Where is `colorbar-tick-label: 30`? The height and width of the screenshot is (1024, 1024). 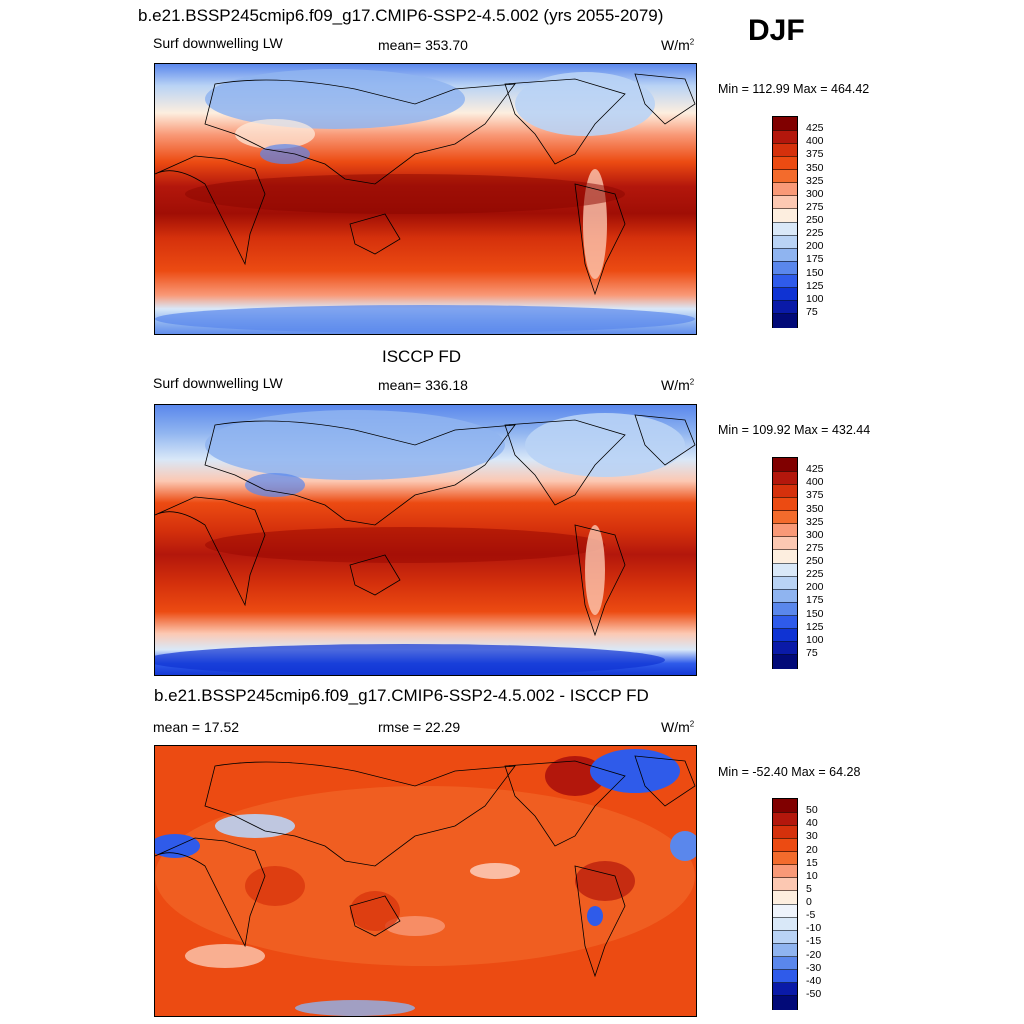
colorbar-tick-label: 30 is located at coordinates (812, 836).